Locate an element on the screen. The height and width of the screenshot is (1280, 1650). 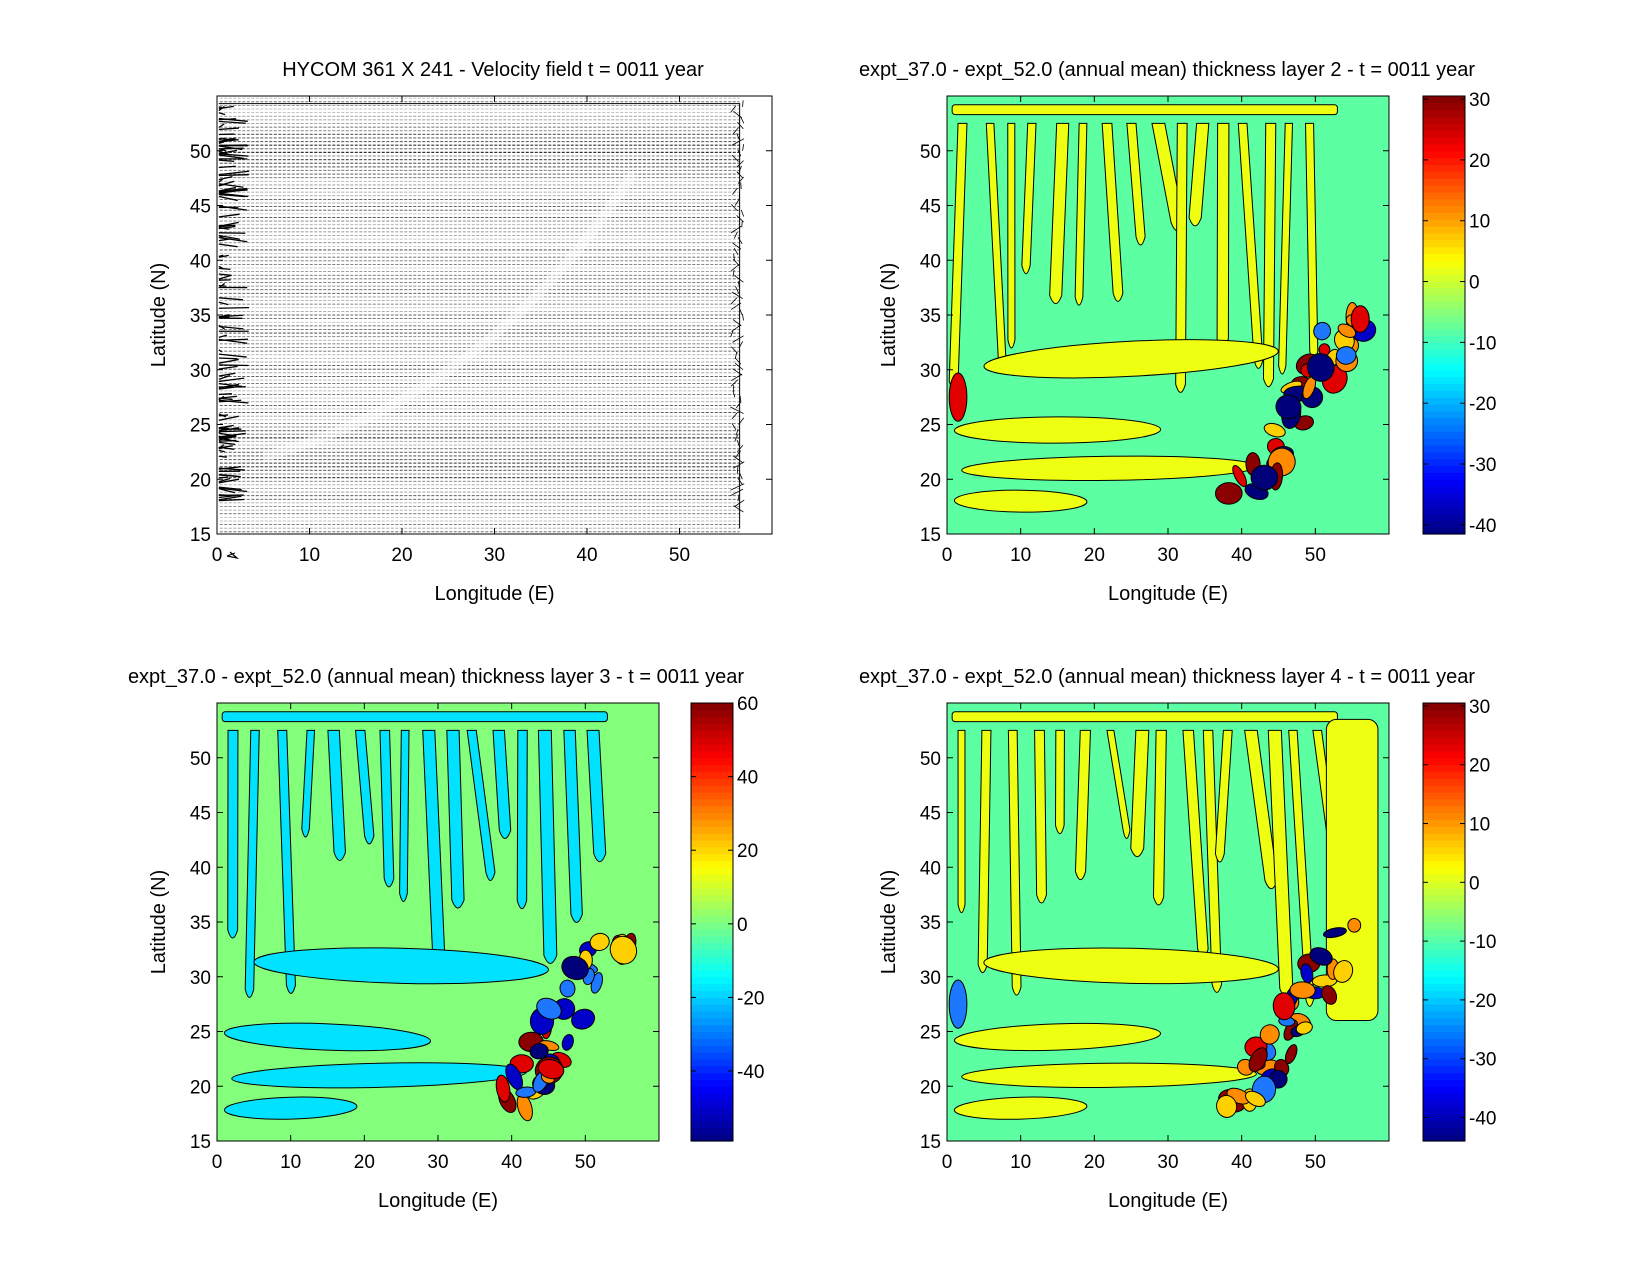
contour-band is located at coordinates (1144, 110).